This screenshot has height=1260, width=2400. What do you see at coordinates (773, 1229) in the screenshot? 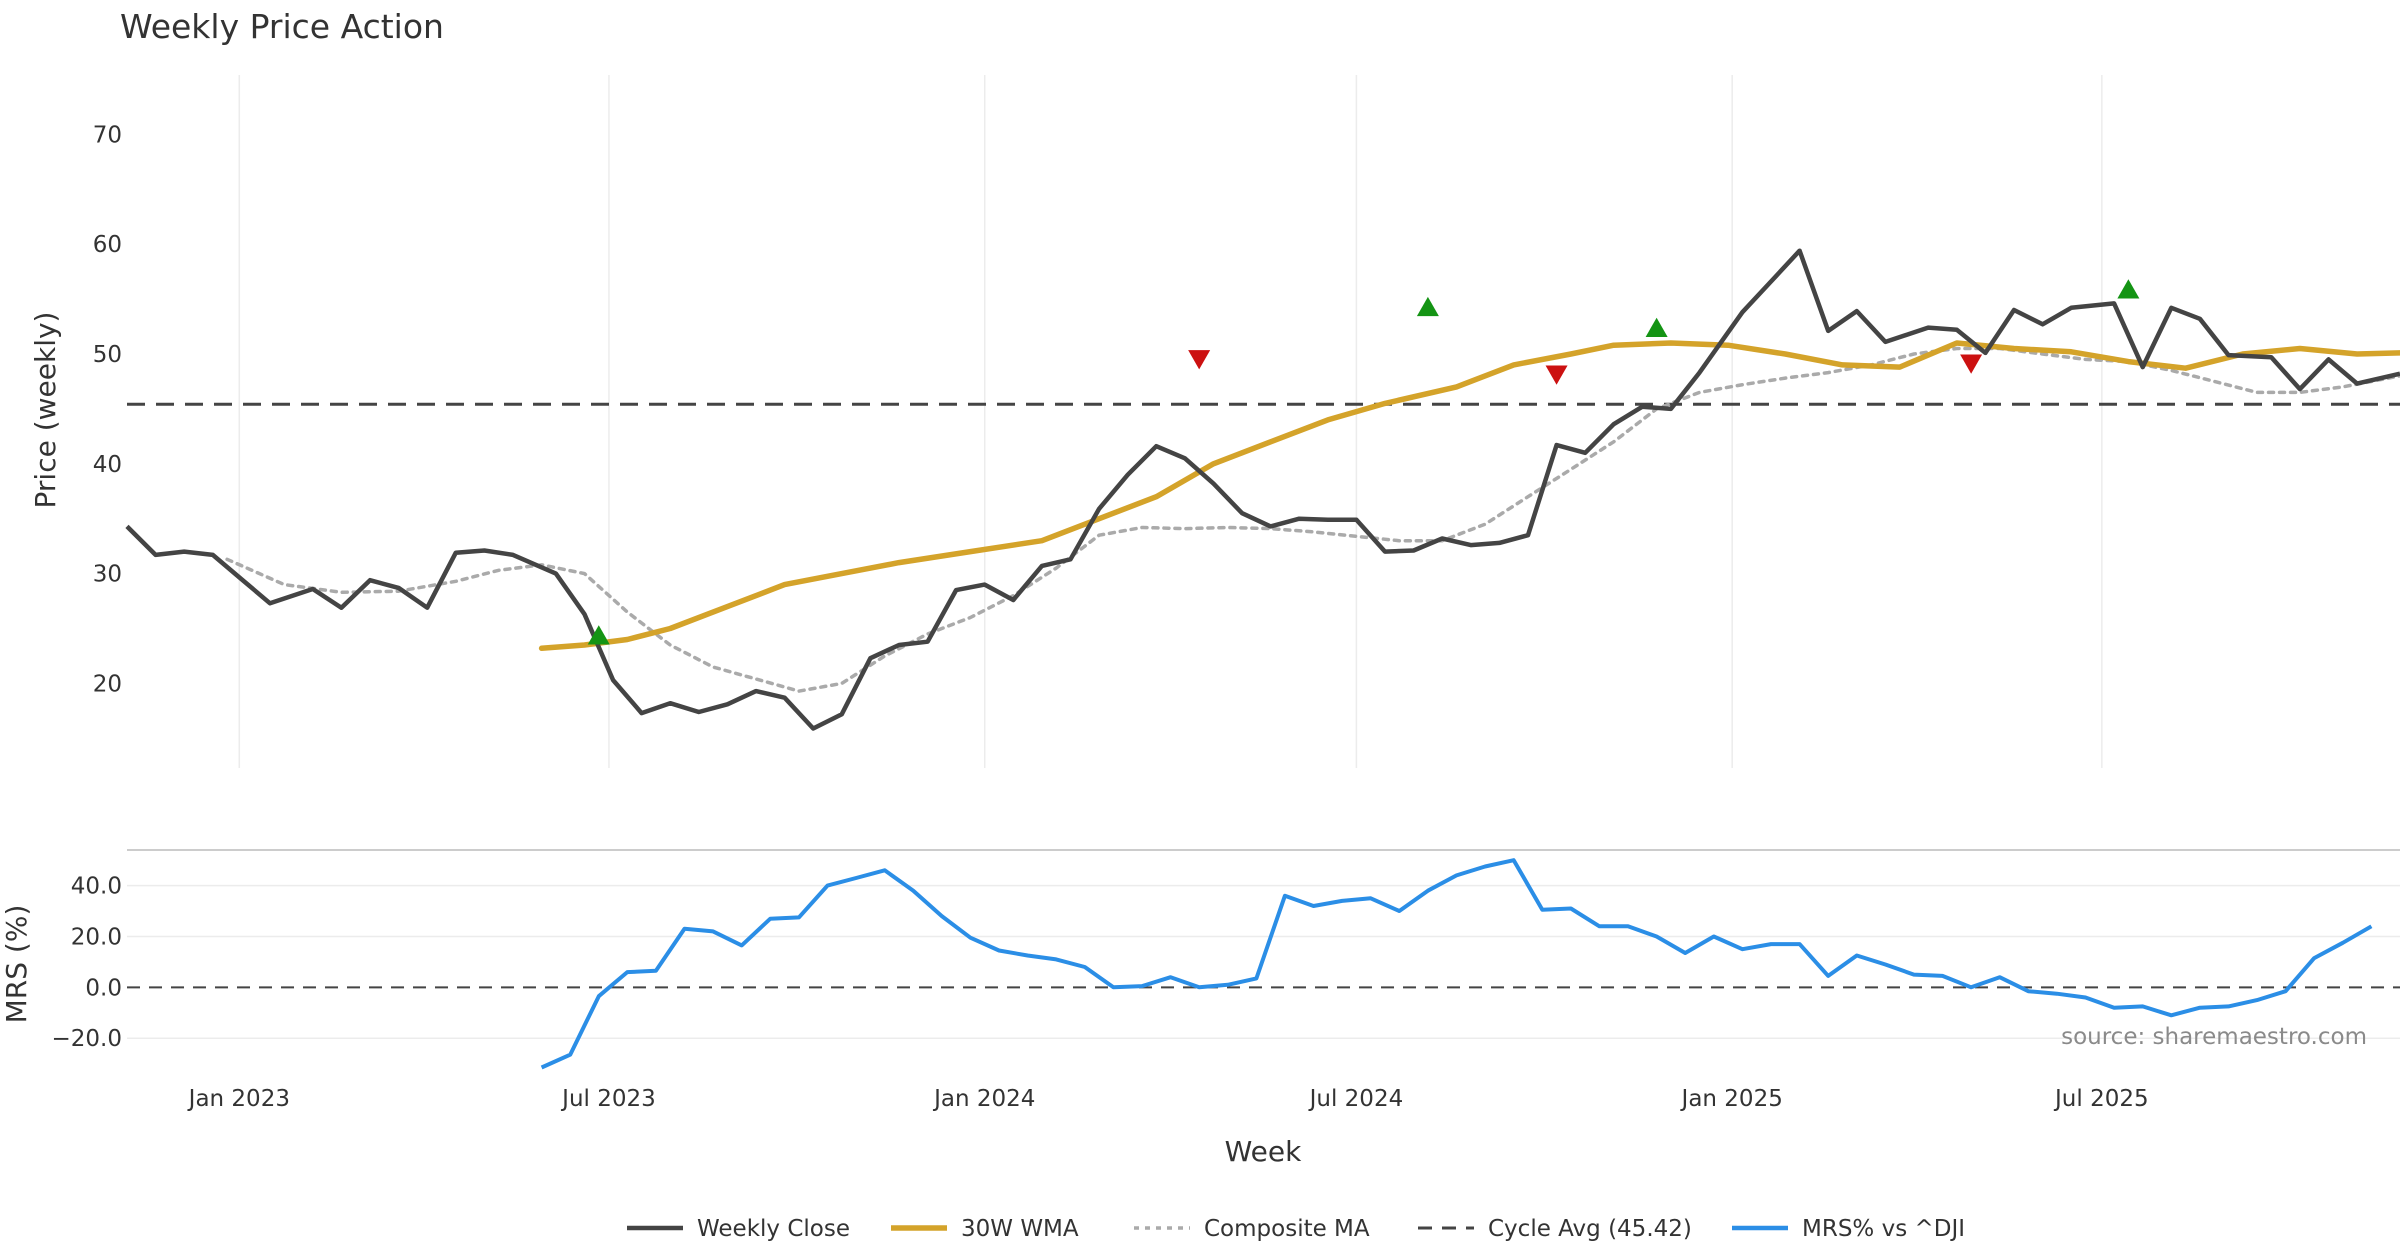
I see `legend-label: Weekly Close` at bounding box center [773, 1229].